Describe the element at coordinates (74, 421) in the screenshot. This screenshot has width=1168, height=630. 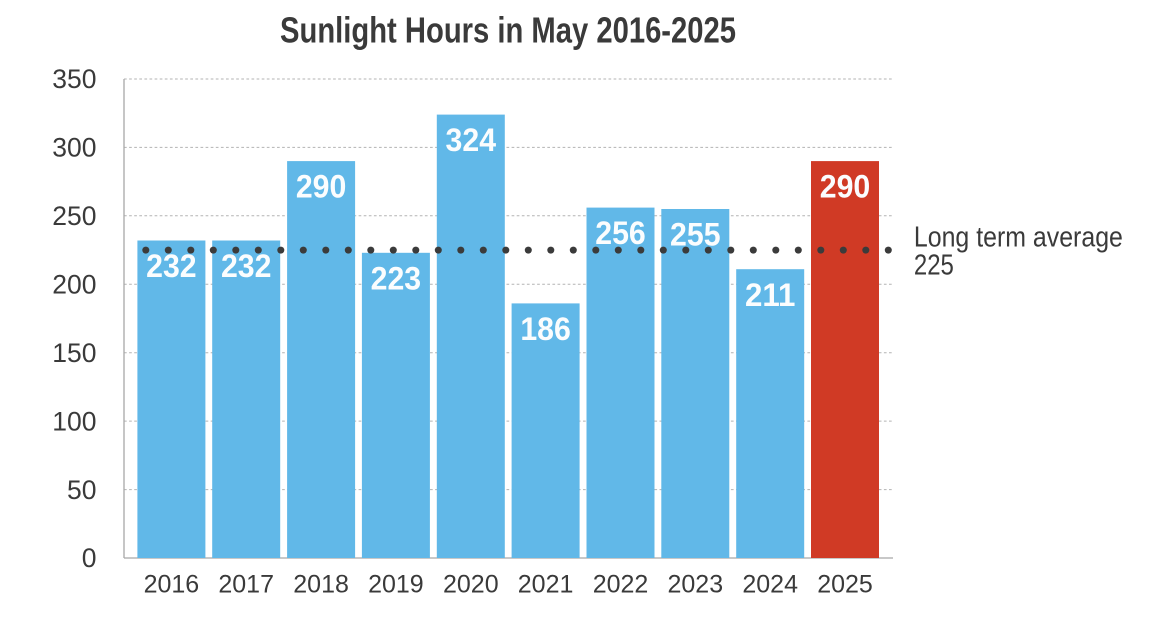
I see `svg-text: 100` at that location.